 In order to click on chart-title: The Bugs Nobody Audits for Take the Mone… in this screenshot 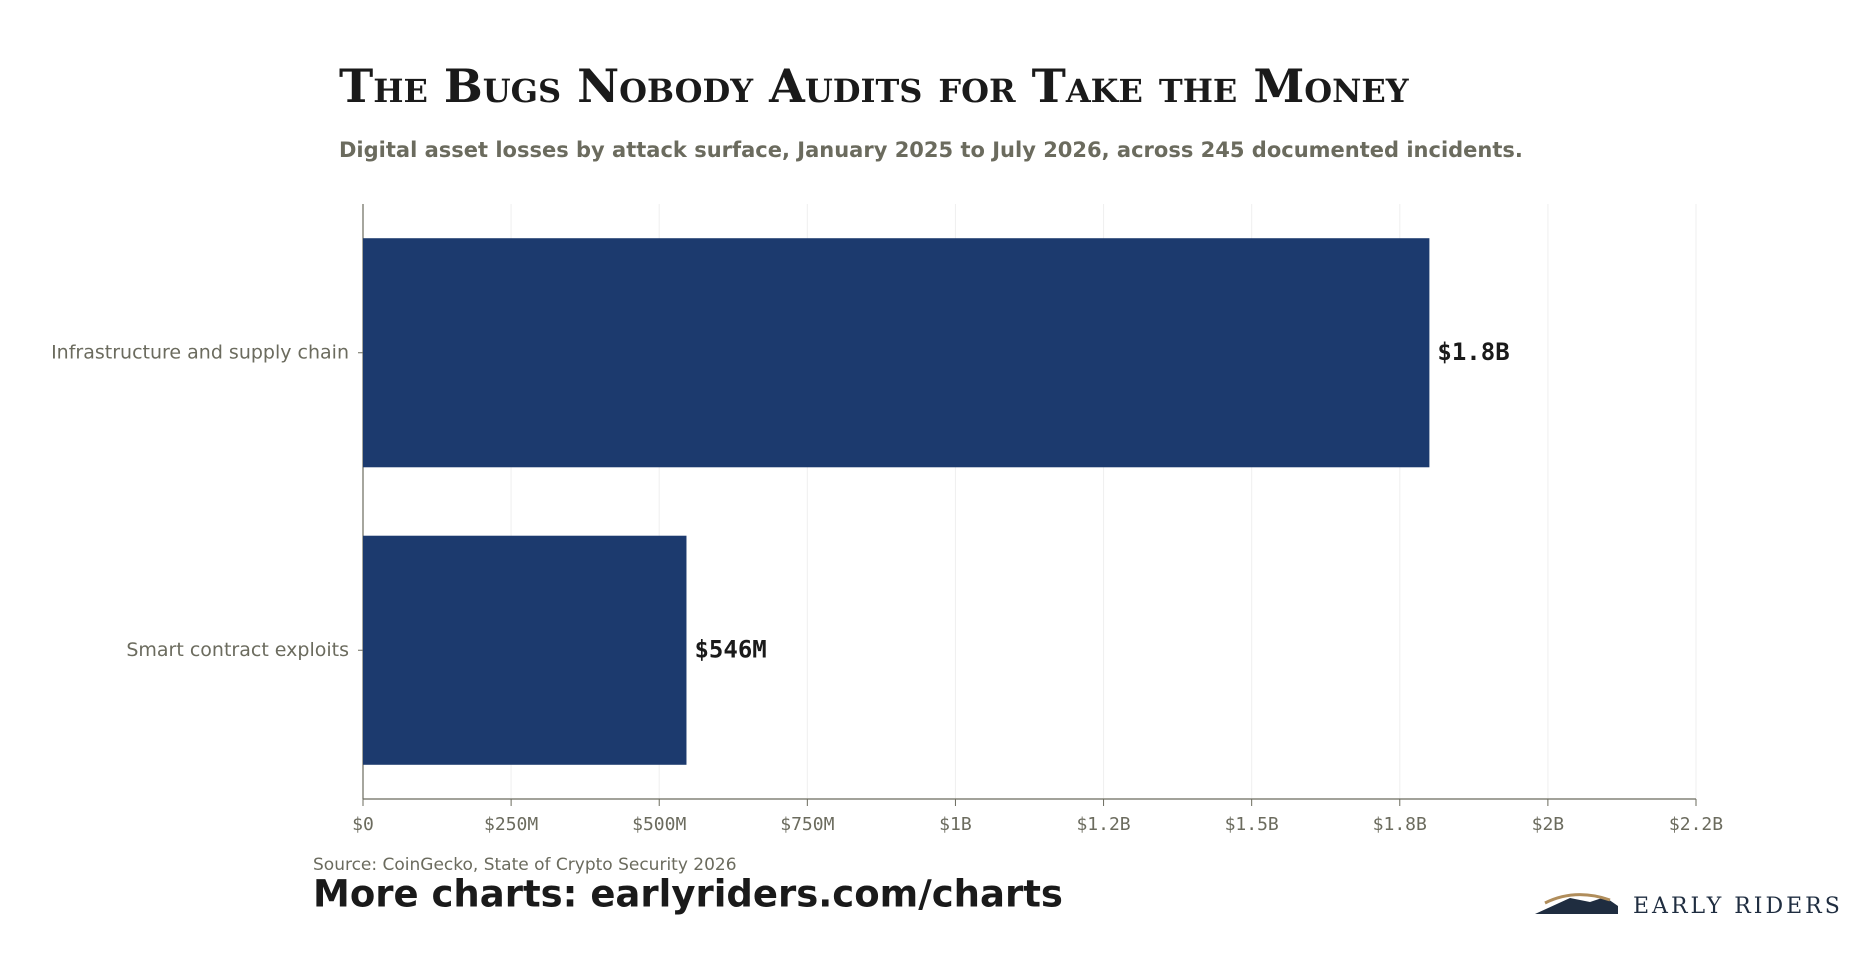, I will do `click(874, 86)`.